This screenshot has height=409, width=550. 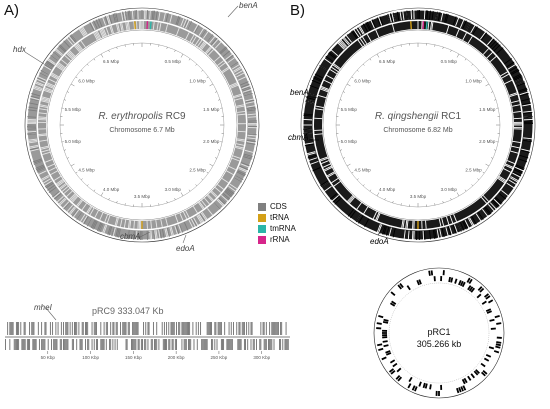 What do you see at coordinates (418, 130) in the screenshot?
I see `chromosome-size-b: Chromosome 6.82 Mb` at bounding box center [418, 130].